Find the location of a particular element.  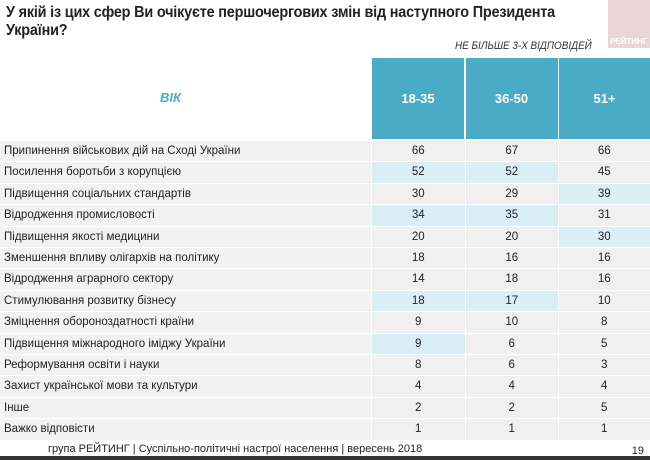

column-header-36-50: 36-50 is located at coordinates (511, 98).